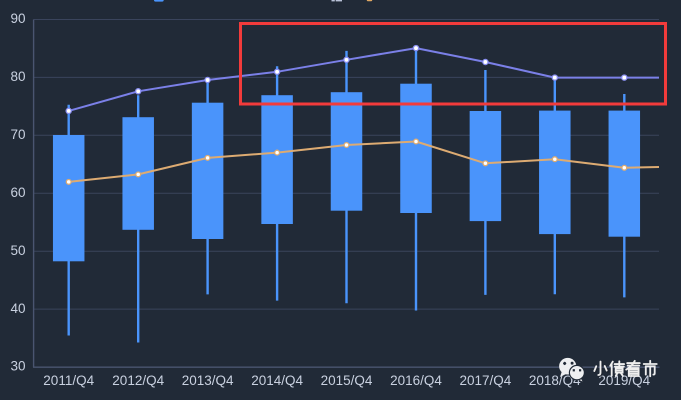  What do you see at coordinates (17, 366) in the screenshot?
I see `svg-text: 30` at bounding box center [17, 366].